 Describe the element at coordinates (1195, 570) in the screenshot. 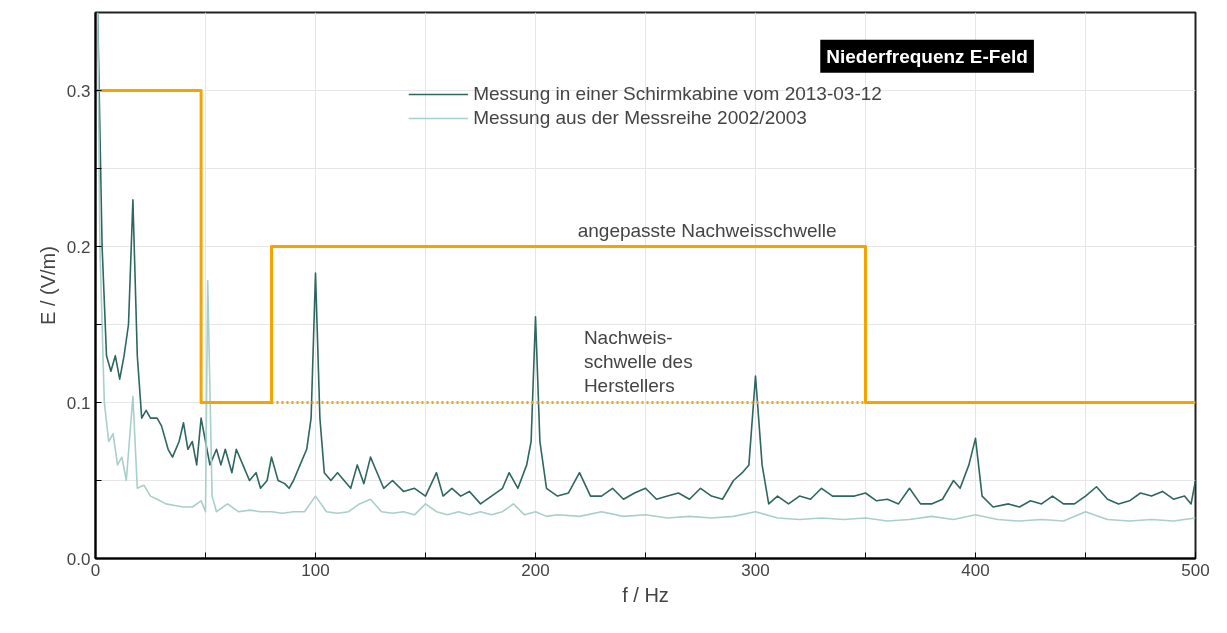

I see `x-tick-label: 500` at that location.